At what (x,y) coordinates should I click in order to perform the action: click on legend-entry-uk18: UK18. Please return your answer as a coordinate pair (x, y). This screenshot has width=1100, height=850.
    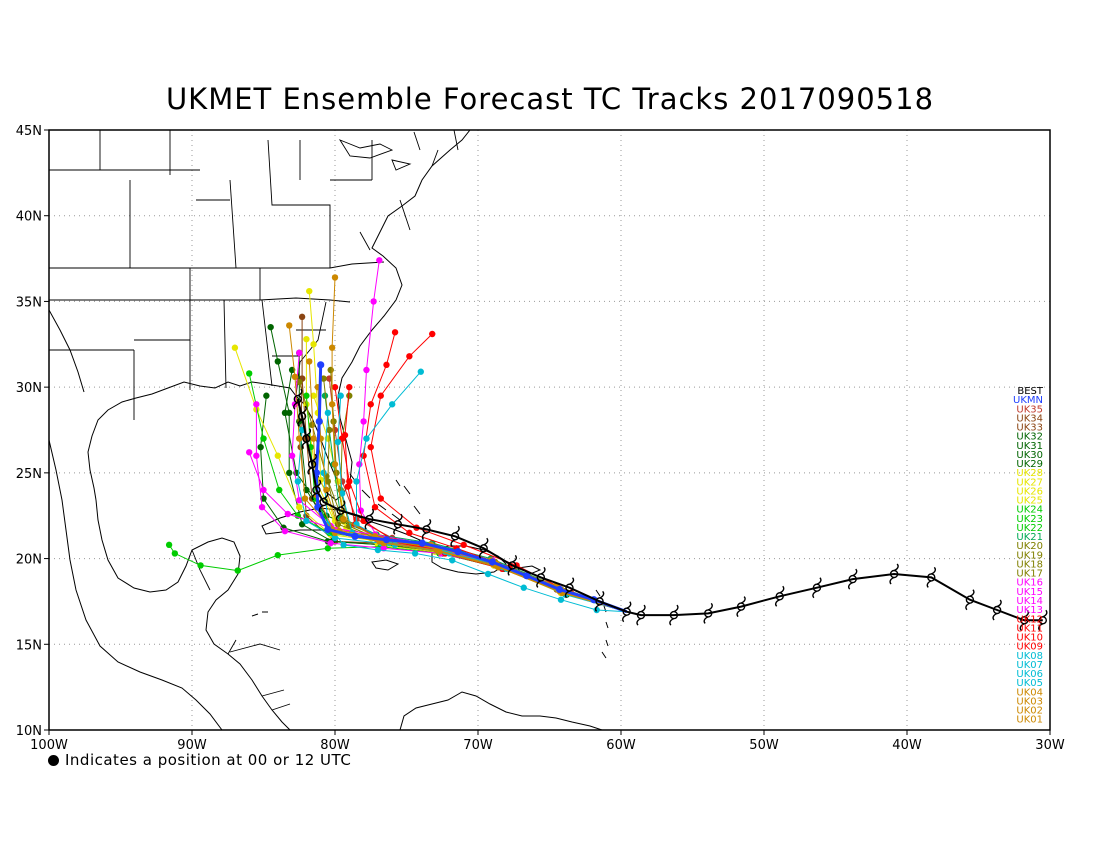
    Looking at the image, I should click on (1029, 564).